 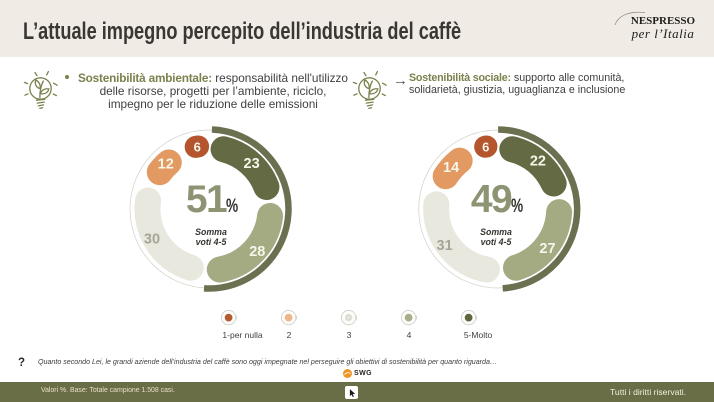 I want to click on svg-text: 30, so click(x=152, y=239).